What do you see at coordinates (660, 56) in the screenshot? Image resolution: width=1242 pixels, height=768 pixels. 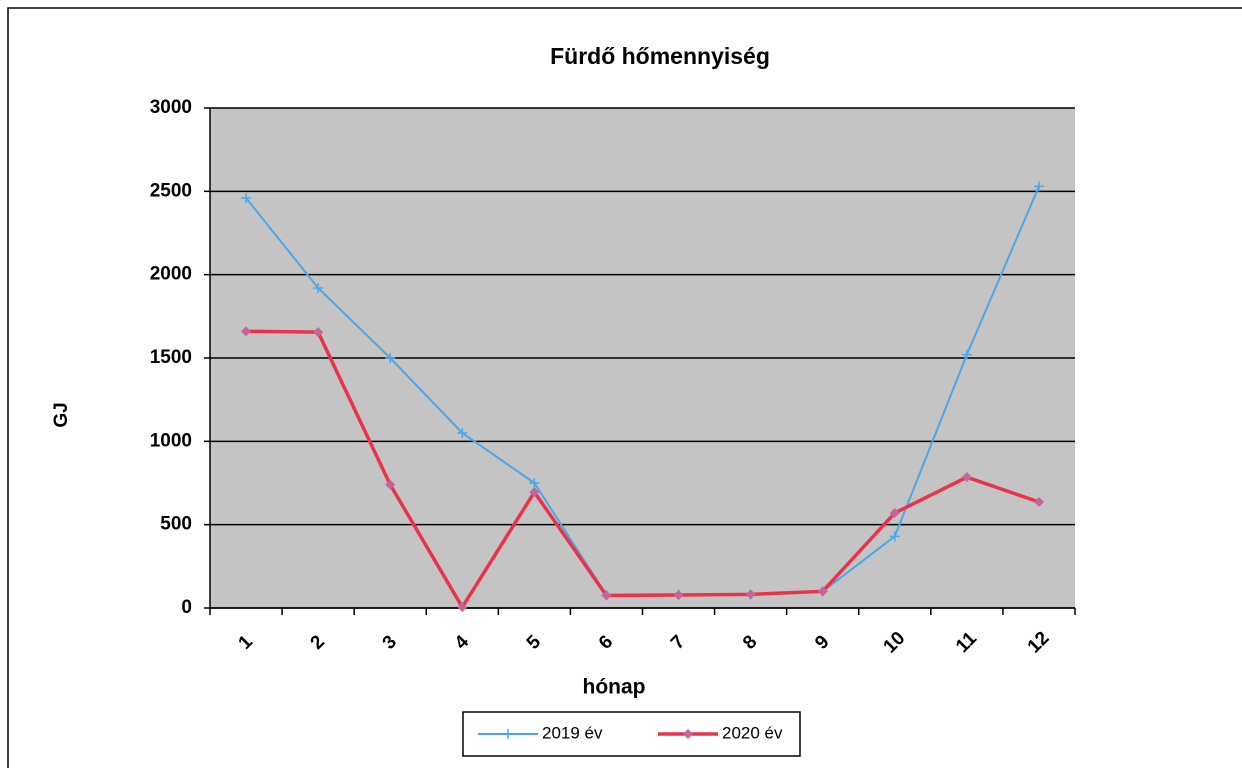 I see `chart-title: Fürdő hőmennyiség` at bounding box center [660, 56].